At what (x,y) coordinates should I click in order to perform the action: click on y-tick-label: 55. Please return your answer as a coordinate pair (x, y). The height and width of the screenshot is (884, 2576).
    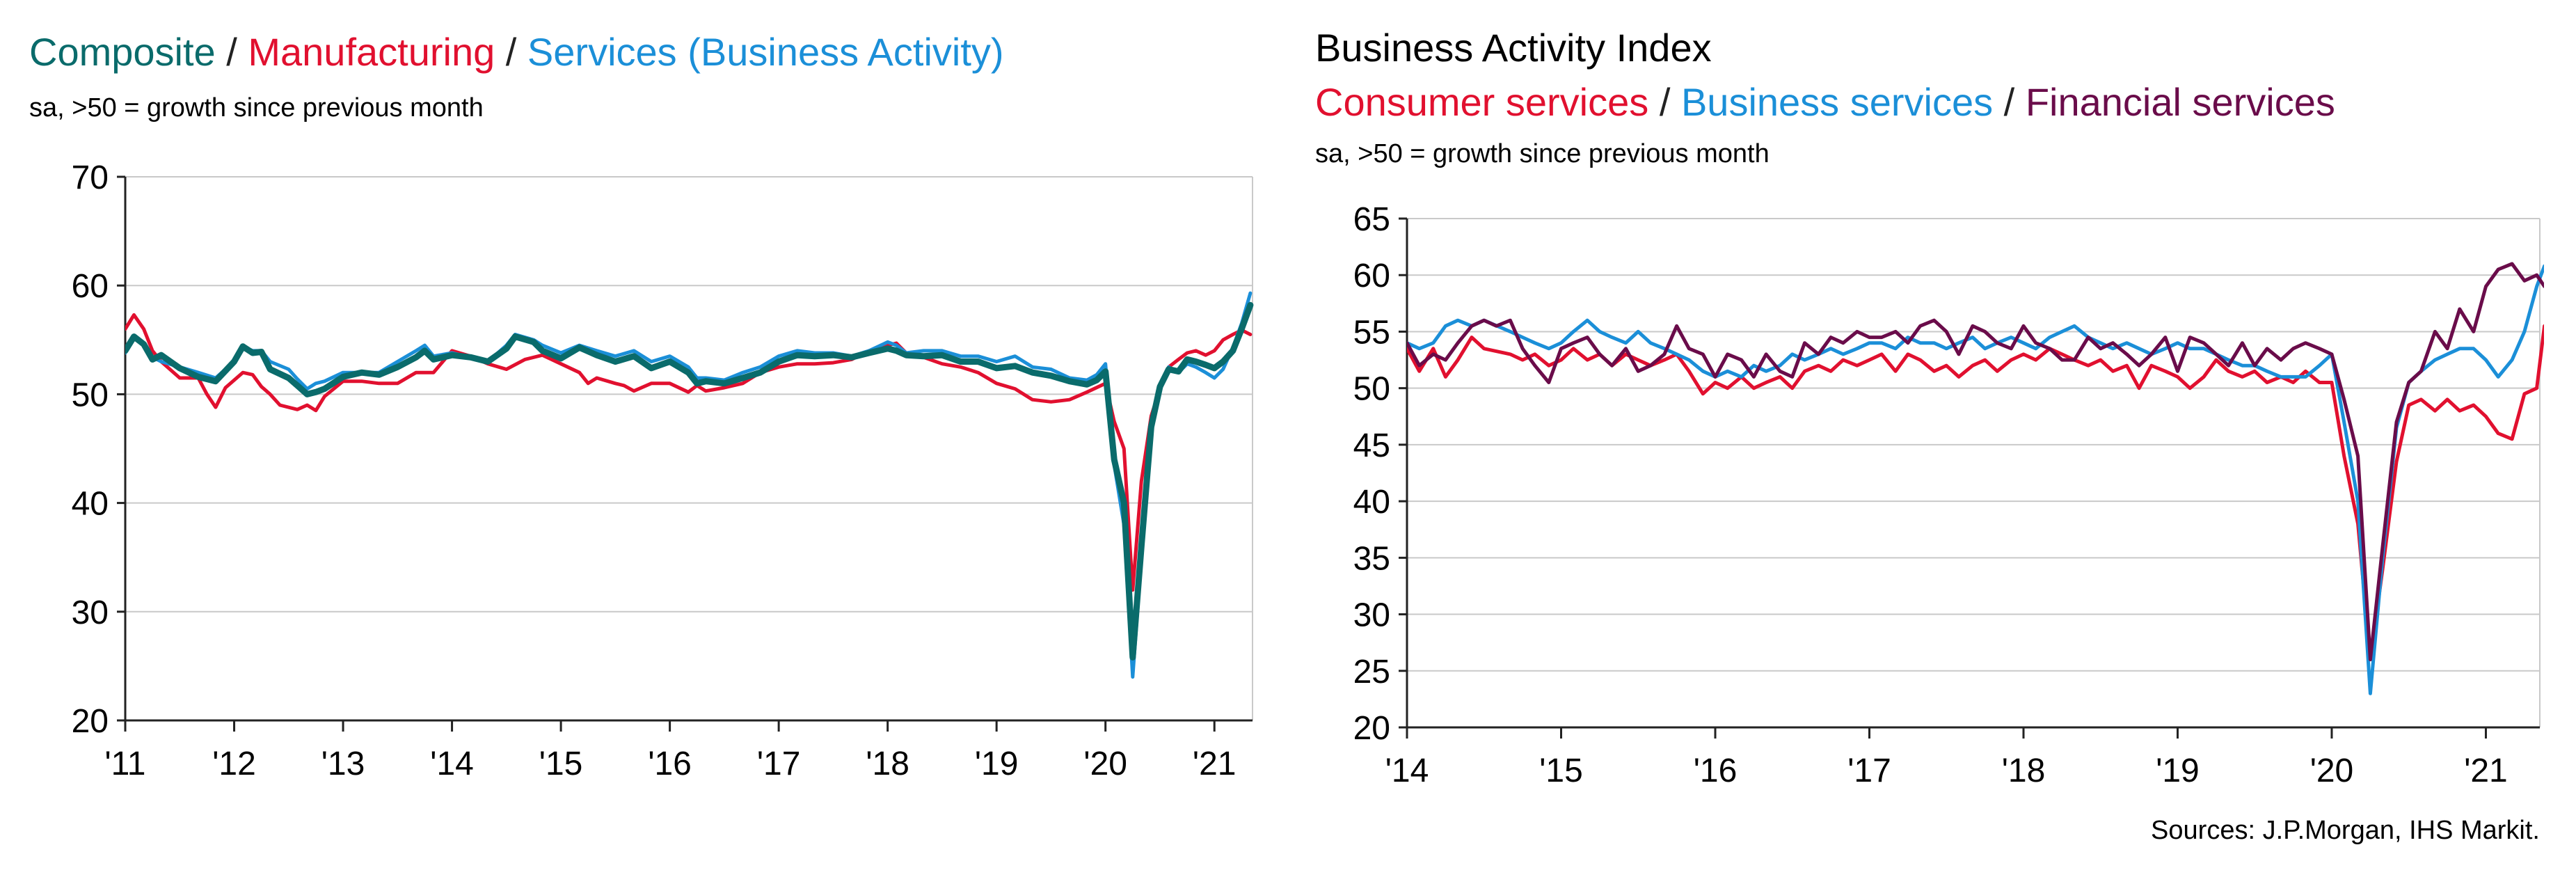
    Looking at the image, I should click on (1371, 332).